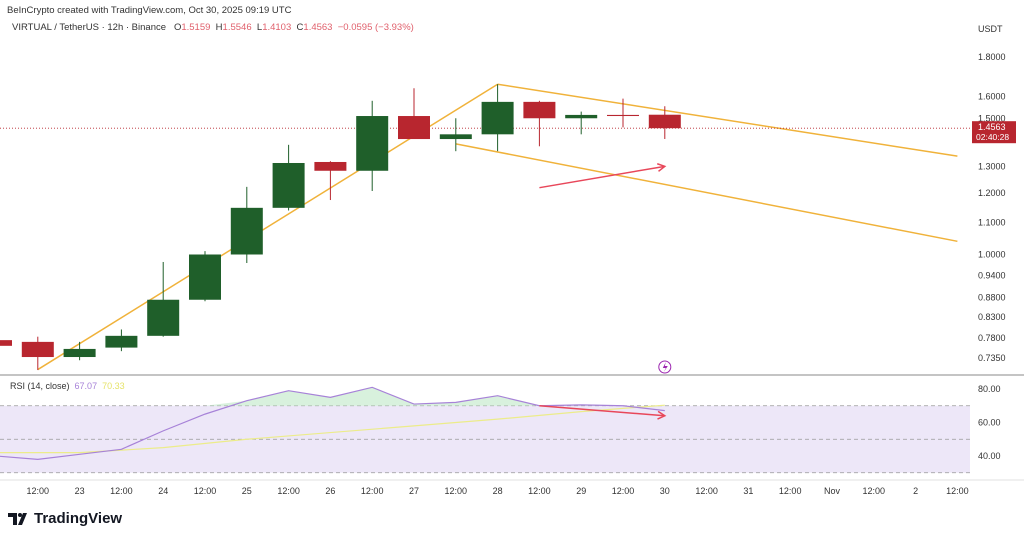 The height and width of the screenshot is (538, 1024). Describe the element at coordinates (332, 396) in the screenshot. I see `rsi-overbought-fill` at that location.